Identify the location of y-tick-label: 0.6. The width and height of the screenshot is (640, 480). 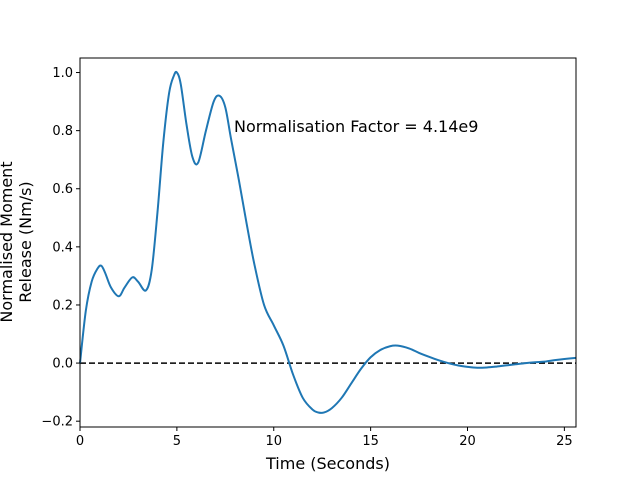
(62, 189).